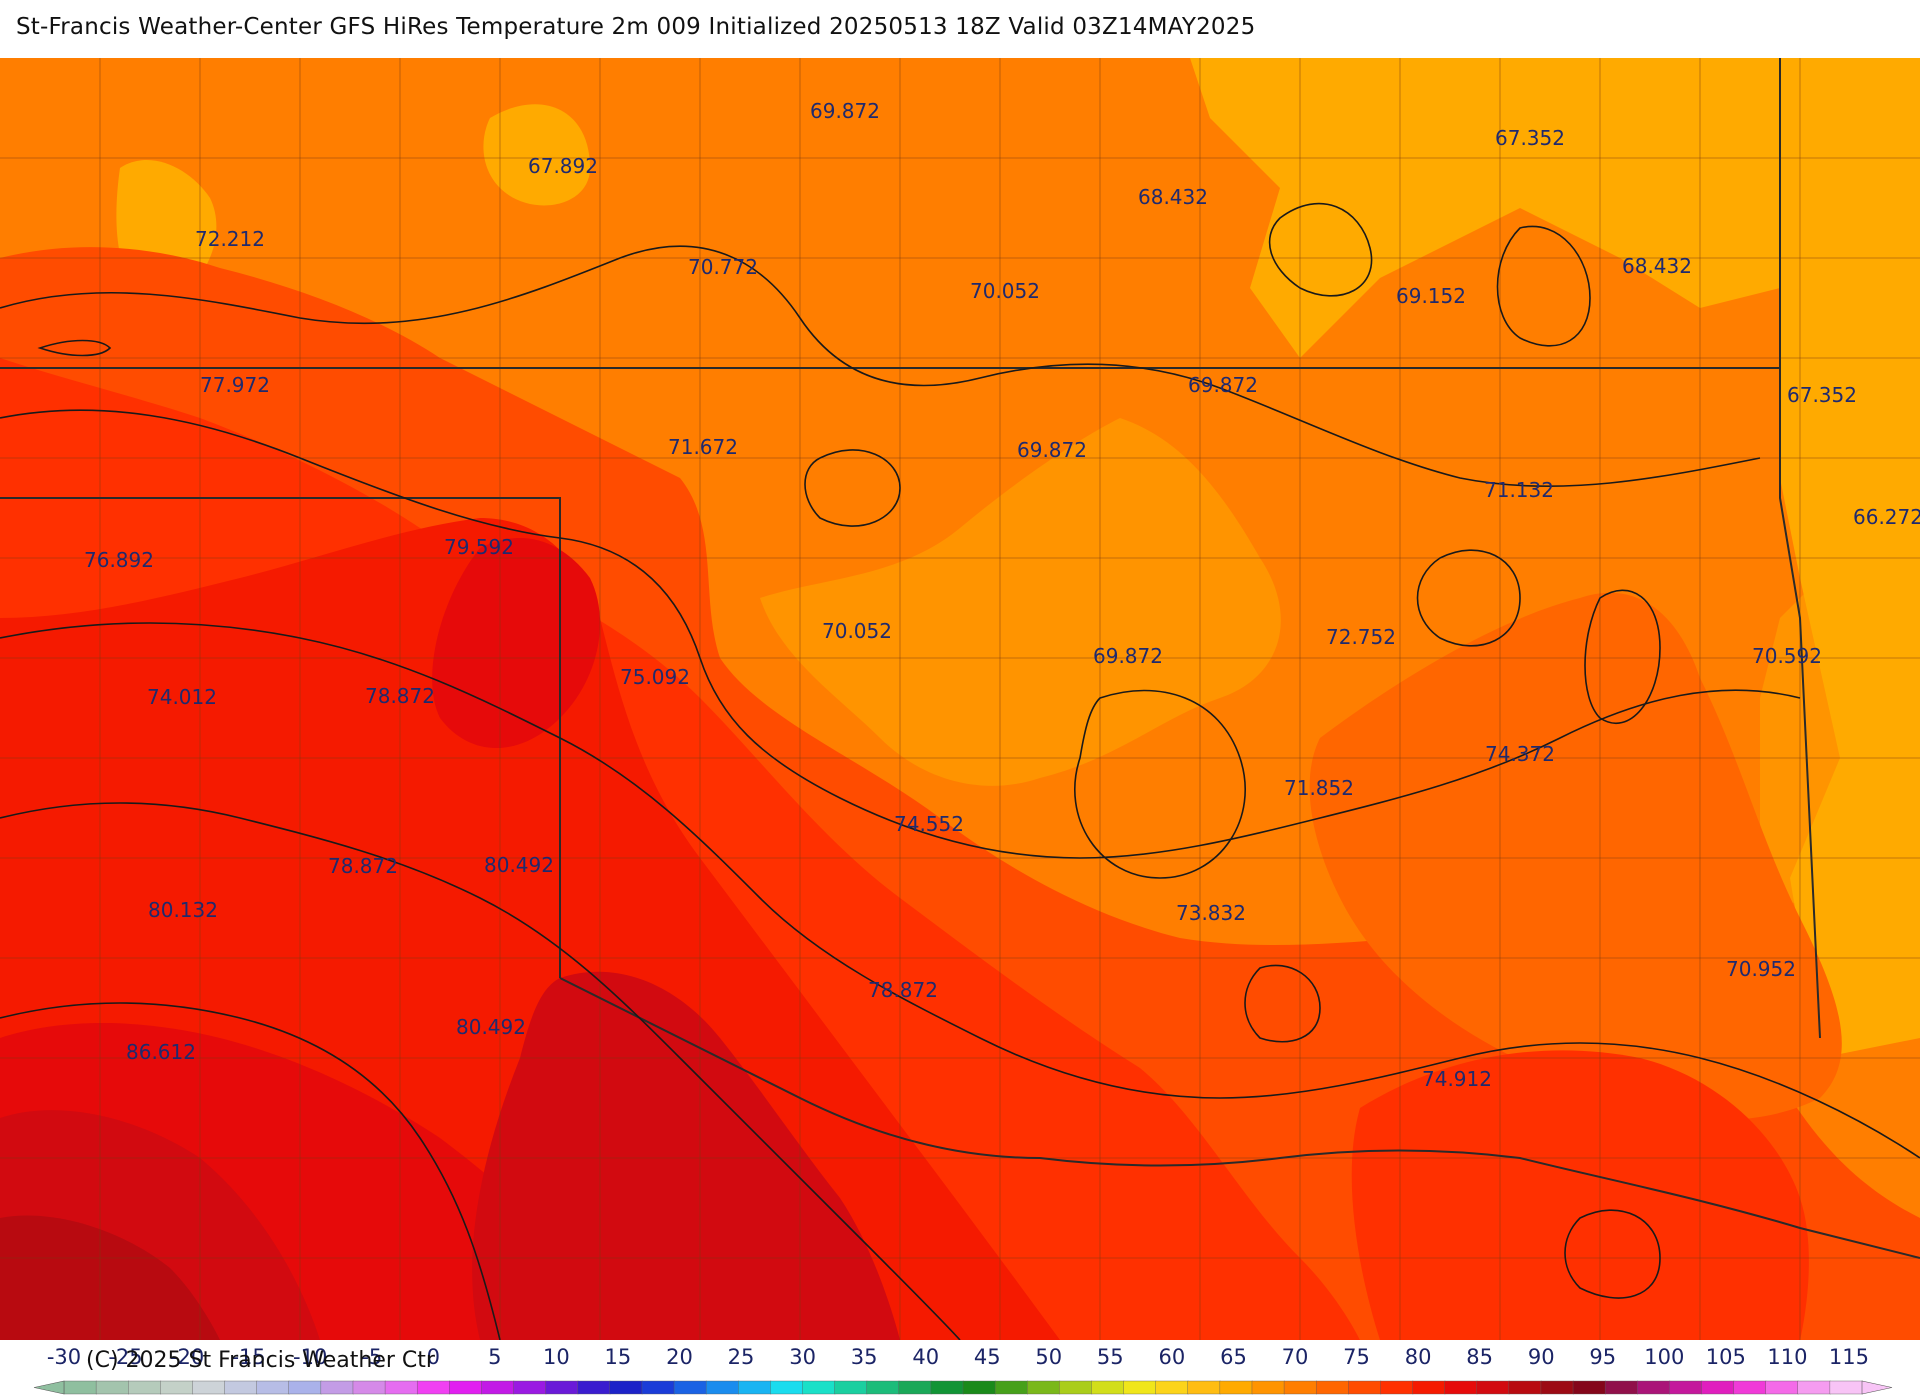 Image resolution: width=1920 pixels, height=1400 pixels. Describe the element at coordinates (723, 267) in the screenshot. I see `temperature-label: 70.772` at that location.